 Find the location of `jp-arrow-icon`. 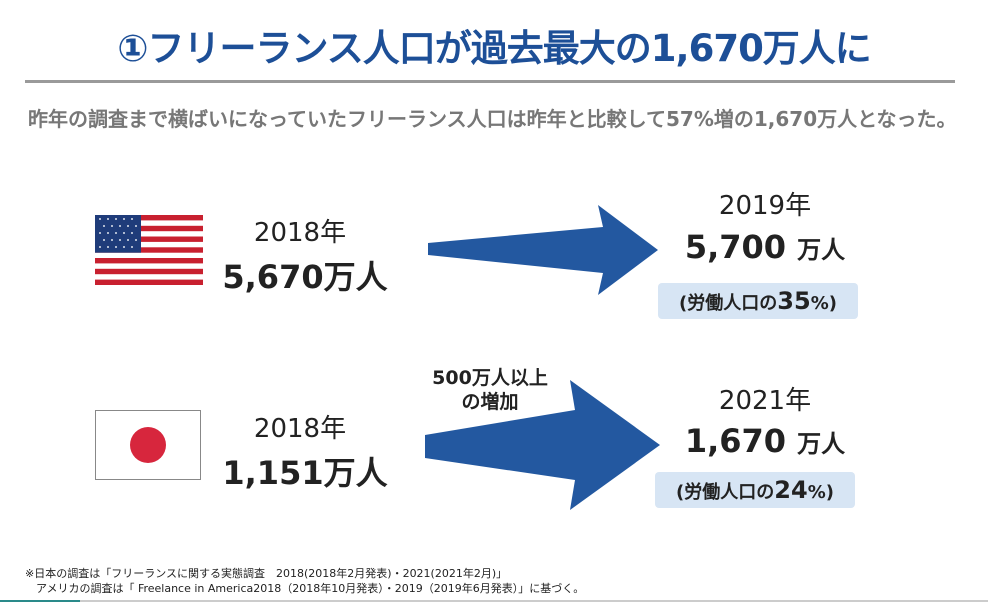

jp-arrow-icon is located at coordinates (542, 445).